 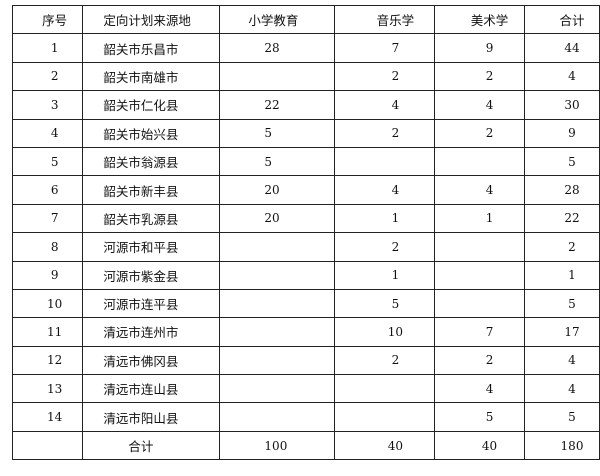 I want to click on table-row: 14 清远市阳山县 5 5, so click(x=305, y=417).